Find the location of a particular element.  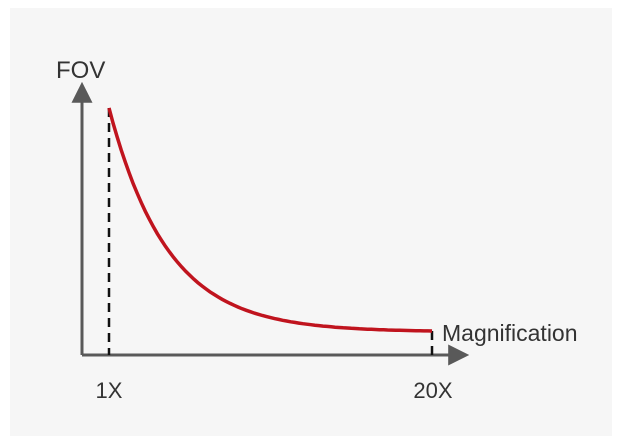

x-axis-label: Magnification is located at coordinates (510, 333).